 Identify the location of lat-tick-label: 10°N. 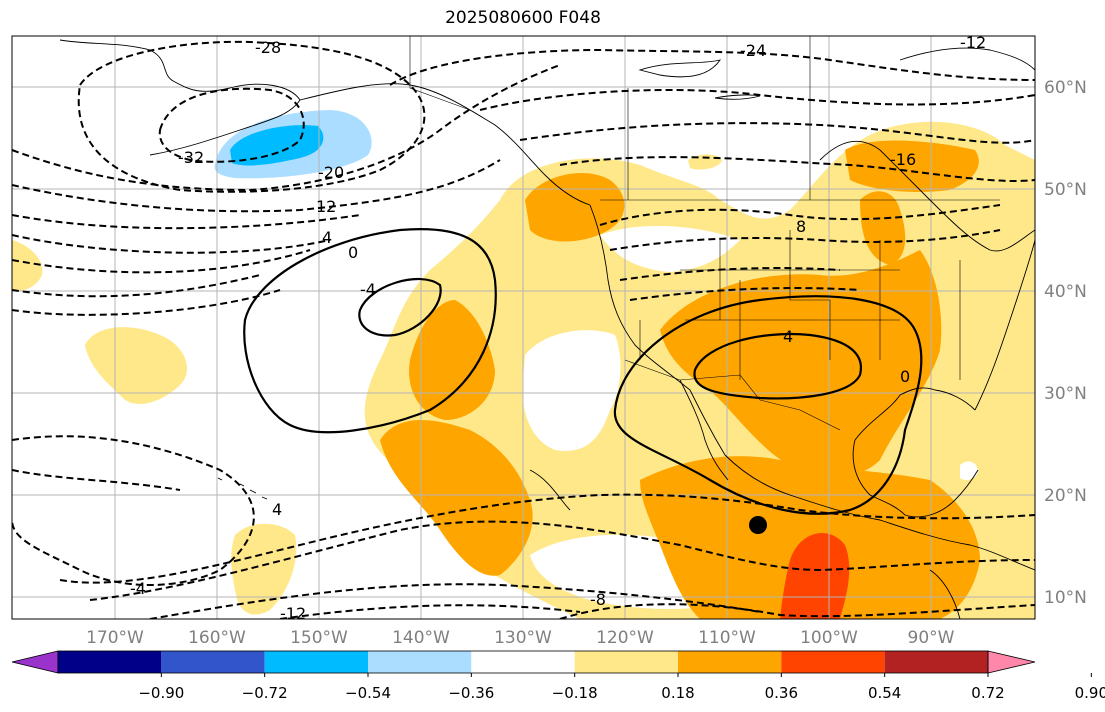
(1065, 598).